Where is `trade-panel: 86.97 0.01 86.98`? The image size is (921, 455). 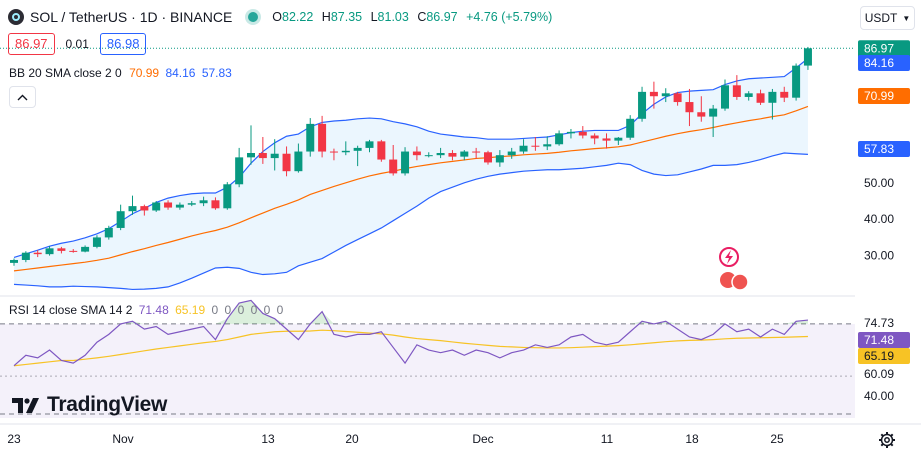 trade-panel: 86.97 0.01 86.98 is located at coordinates (77, 44).